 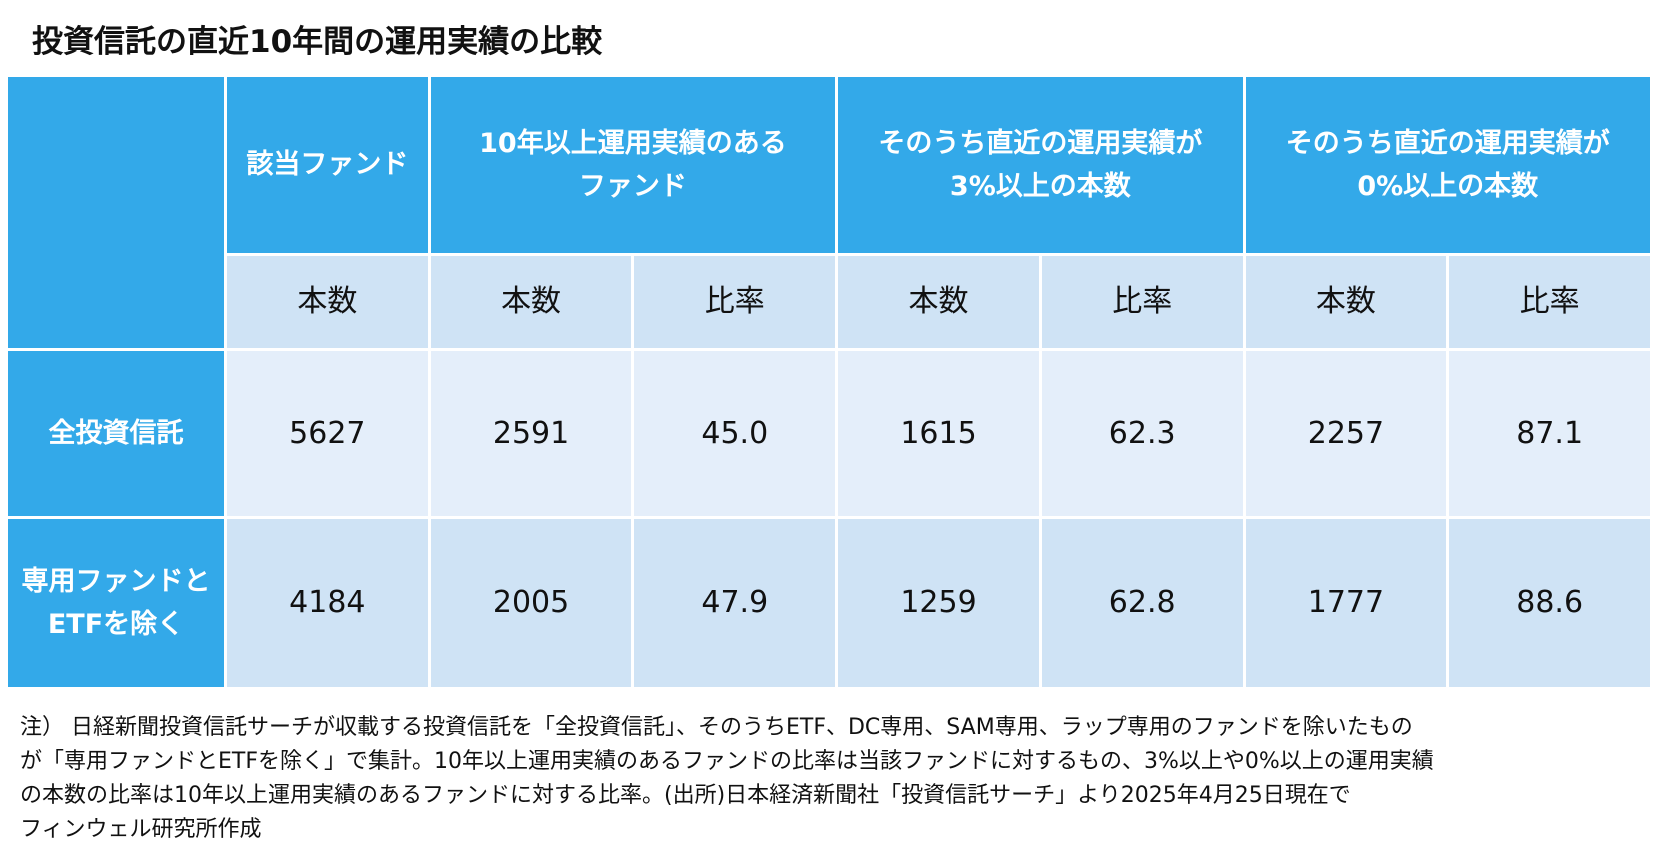 What do you see at coordinates (938, 433) in the screenshot?
I see `table-cell: 1615` at bounding box center [938, 433].